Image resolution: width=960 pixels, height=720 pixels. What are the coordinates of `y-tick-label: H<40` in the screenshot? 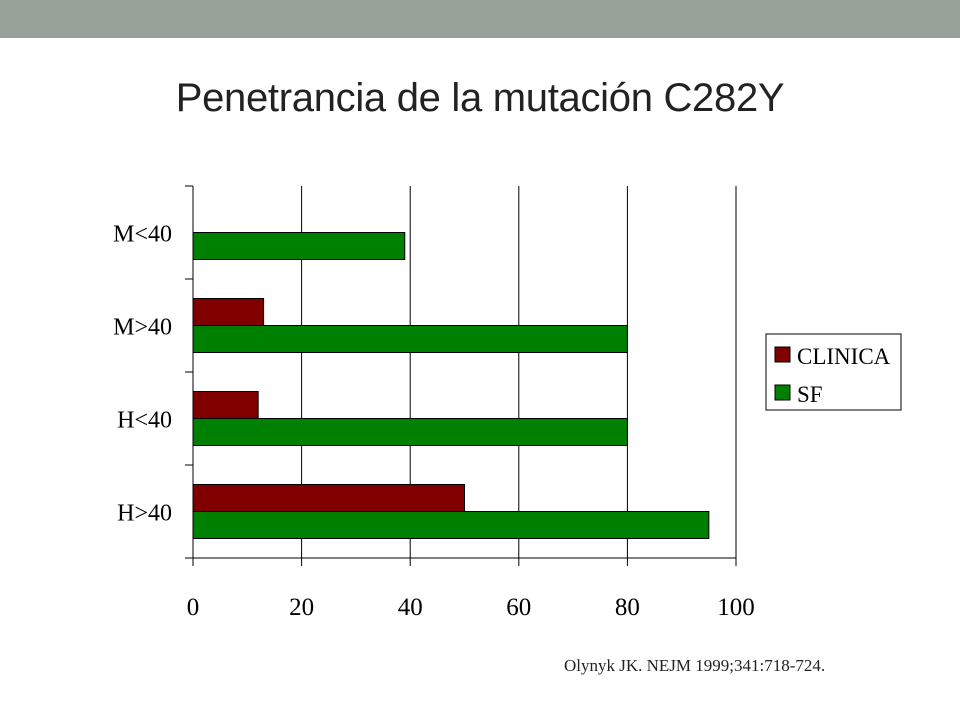 It's located at (144, 421).